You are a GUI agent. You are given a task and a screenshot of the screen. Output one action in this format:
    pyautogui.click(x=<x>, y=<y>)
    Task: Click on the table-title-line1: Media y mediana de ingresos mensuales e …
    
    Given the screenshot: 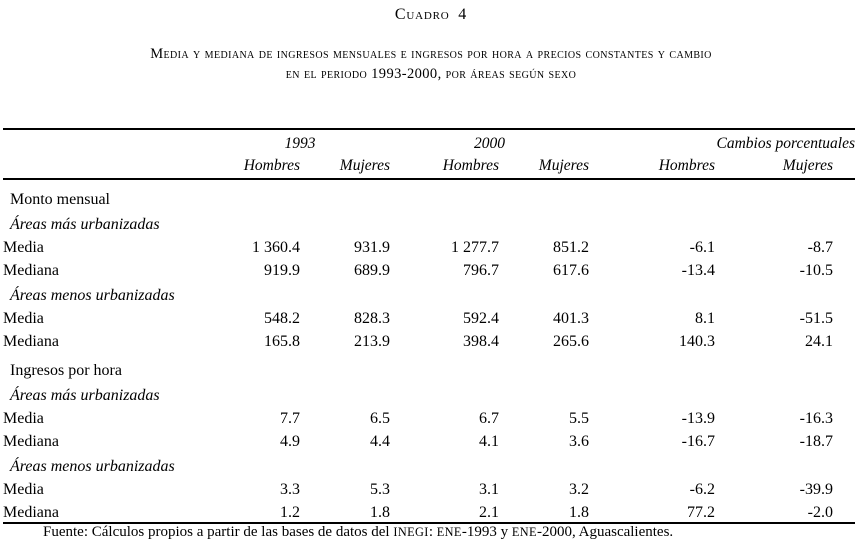 What is the action you would take?
    pyautogui.click(x=431, y=54)
    